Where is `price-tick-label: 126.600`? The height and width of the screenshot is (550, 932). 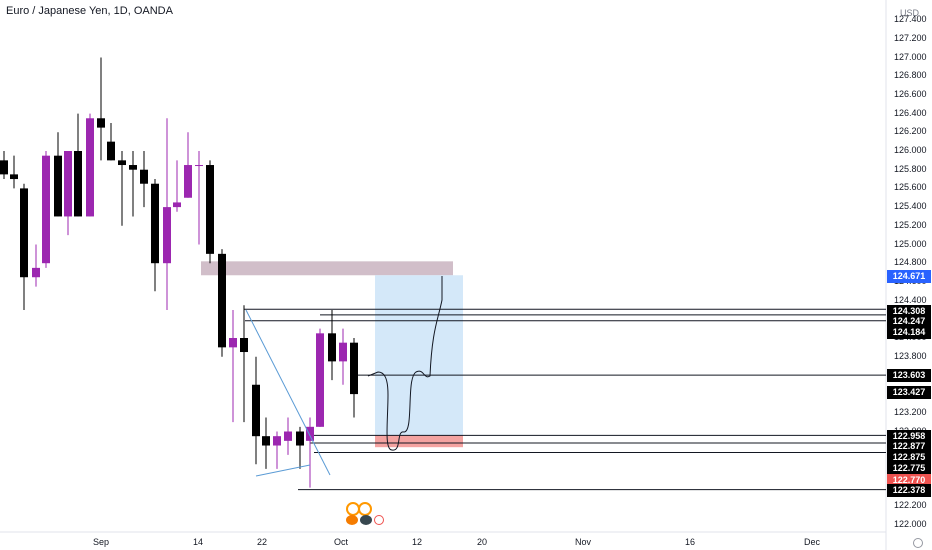
price-tick-label: 126.600 is located at coordinates (910, 93).